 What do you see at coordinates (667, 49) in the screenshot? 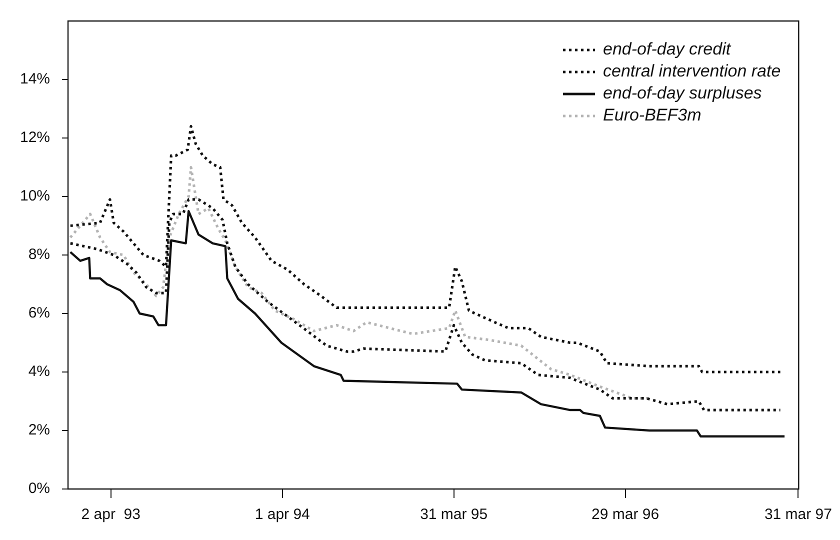
I see `legend-label: end-of-day credit` at bounding box center [667, 49].